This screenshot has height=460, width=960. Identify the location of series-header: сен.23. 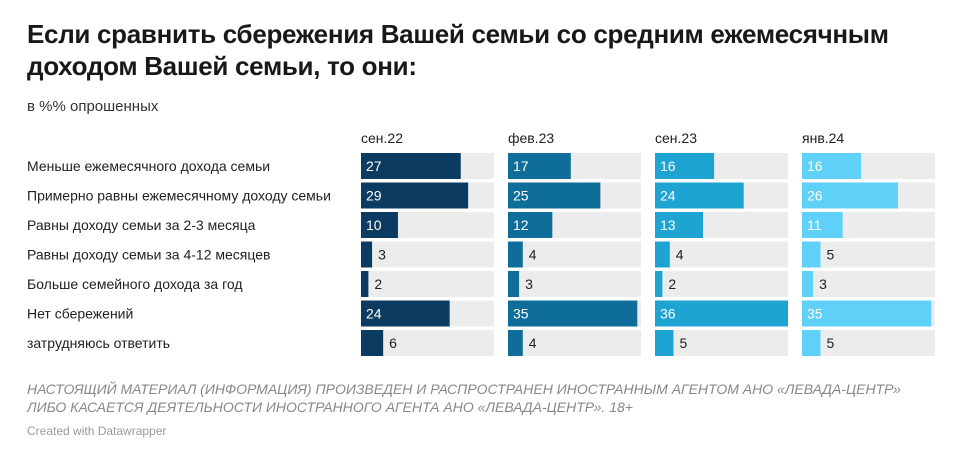
(676, 138).